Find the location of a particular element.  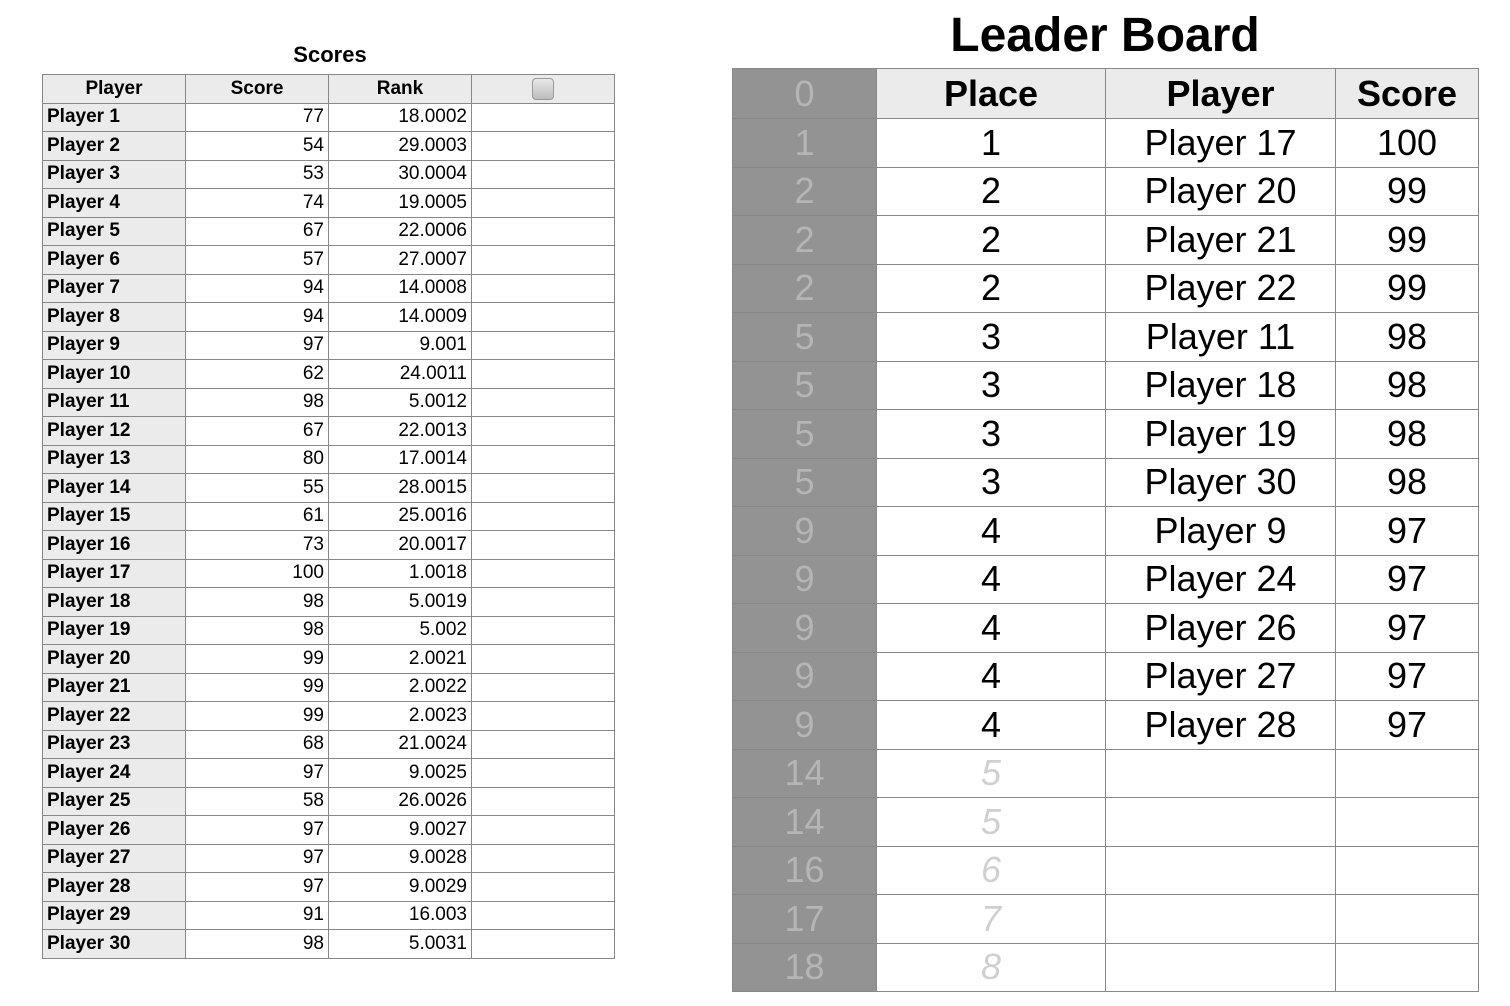

score-cell: 53 is located at coordinates (257, 174).